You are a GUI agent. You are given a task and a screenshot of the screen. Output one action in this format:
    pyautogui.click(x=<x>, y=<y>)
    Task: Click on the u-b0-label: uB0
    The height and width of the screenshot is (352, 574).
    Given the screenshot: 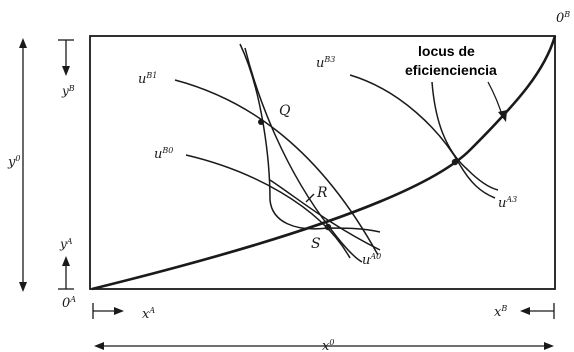 What is the action you would take?
    pyautogui.click(x=163, y=154)
    